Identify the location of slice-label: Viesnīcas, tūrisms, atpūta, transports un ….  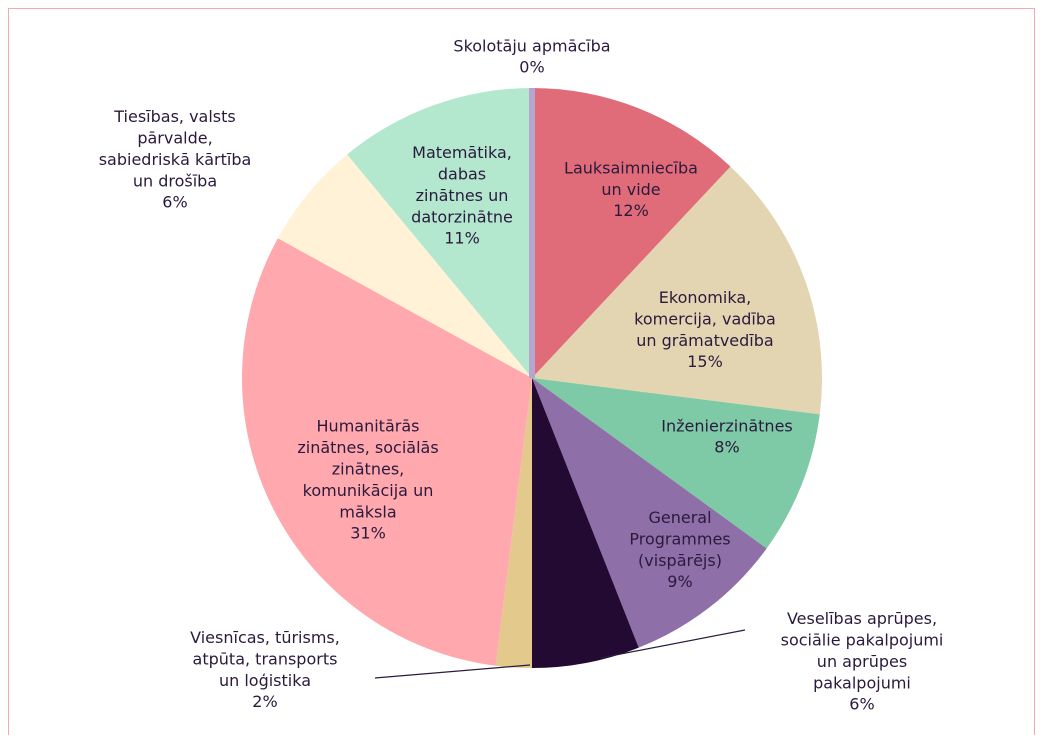
(265, 658).